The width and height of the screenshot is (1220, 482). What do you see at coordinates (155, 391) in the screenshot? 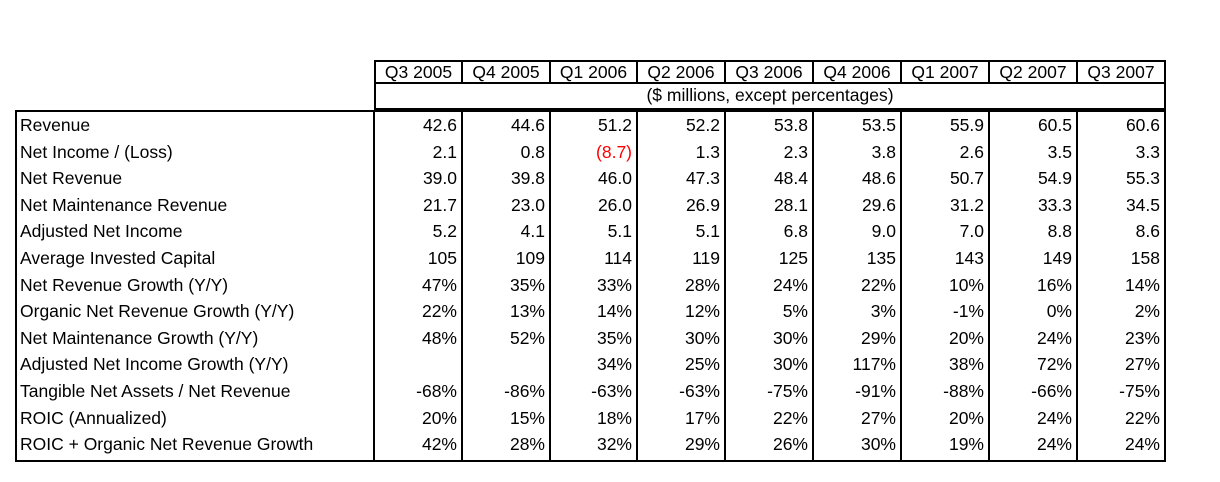
I see `row-label: Tangible Net Assets / Net Revenue` at bounding box center [155, 391].